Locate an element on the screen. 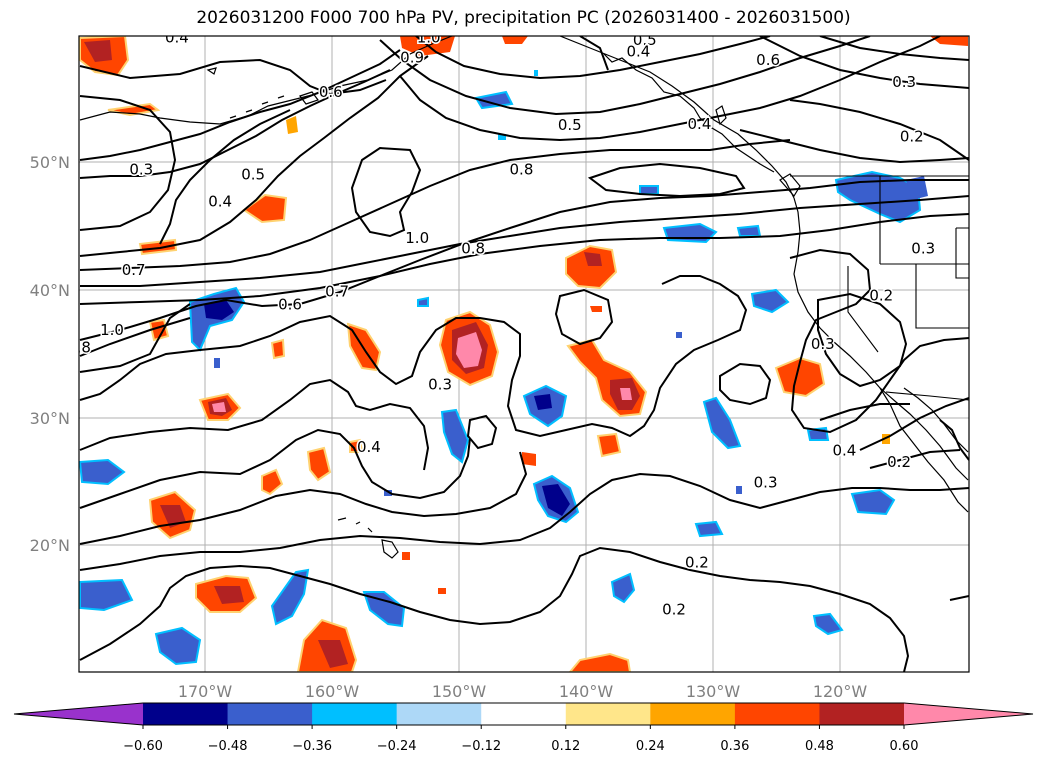 The image size is (1047, 765). colorbar-tick-label: 0.48 is located at coordinates (819, 746).